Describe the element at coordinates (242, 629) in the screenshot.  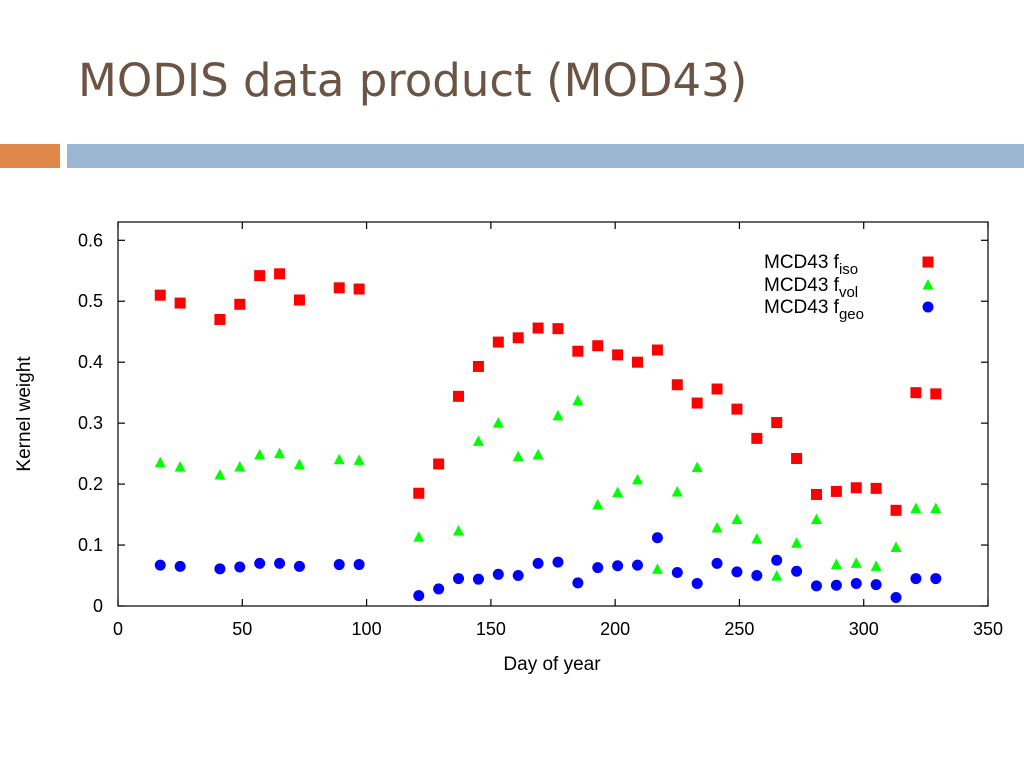
I see `x-tick-label: 50` at that location.